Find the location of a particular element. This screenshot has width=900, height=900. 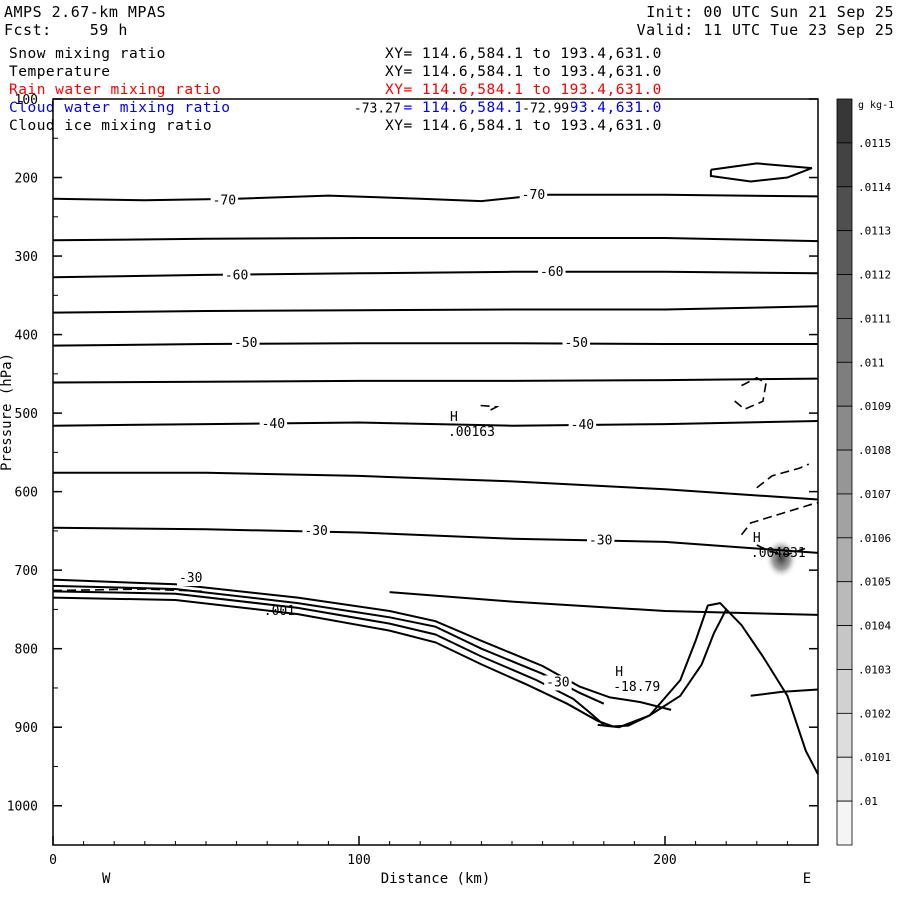

y-tick-label: 700 is located at coordinates (26, 571).